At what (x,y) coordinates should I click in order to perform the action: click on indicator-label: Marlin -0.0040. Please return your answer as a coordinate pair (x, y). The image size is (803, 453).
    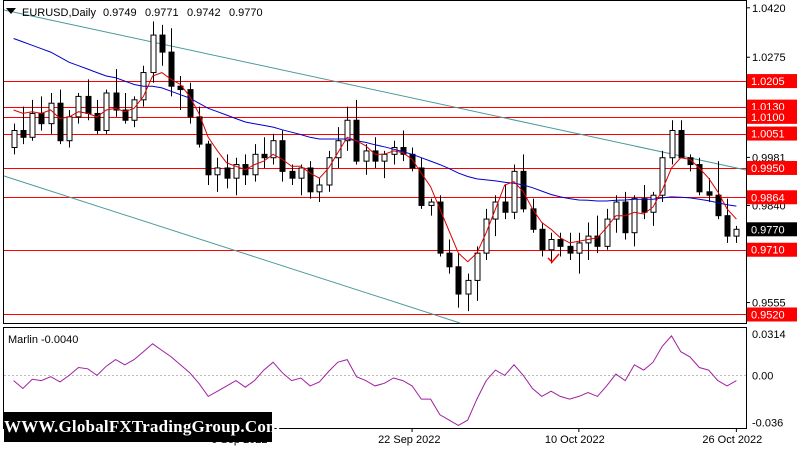
    Looking at the image, I should click on (43, 340).